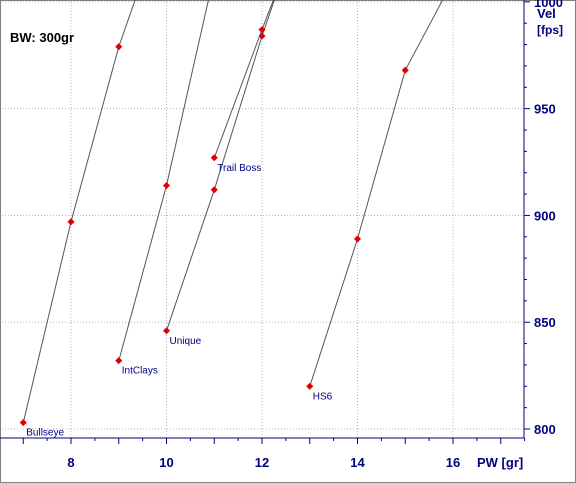  What do you see at coordinates (140, 371) in the screenshot?
I see `series-label: IntClays` at bounding box center [140, 371].